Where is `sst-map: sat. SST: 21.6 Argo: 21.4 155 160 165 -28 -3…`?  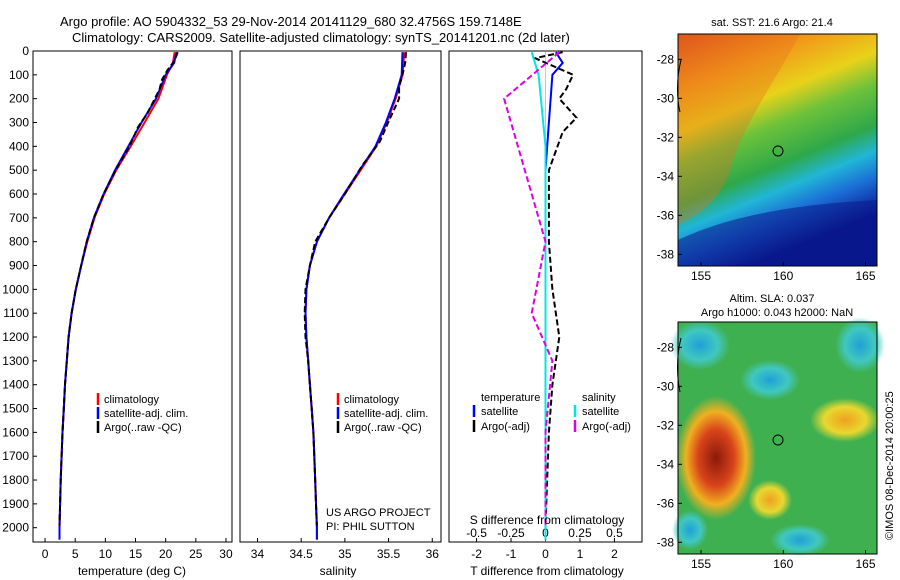
sst-map: sat. SST: 21.6 Argo: 21.4 155 160 165 -28 -3… is located at coordinates (767, 150).